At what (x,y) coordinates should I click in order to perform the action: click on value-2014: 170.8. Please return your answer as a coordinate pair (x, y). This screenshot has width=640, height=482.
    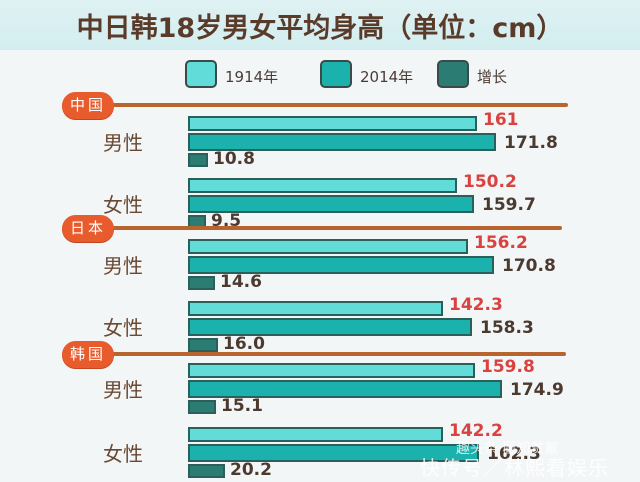
    Looking at the image, I should click on (529, 266).